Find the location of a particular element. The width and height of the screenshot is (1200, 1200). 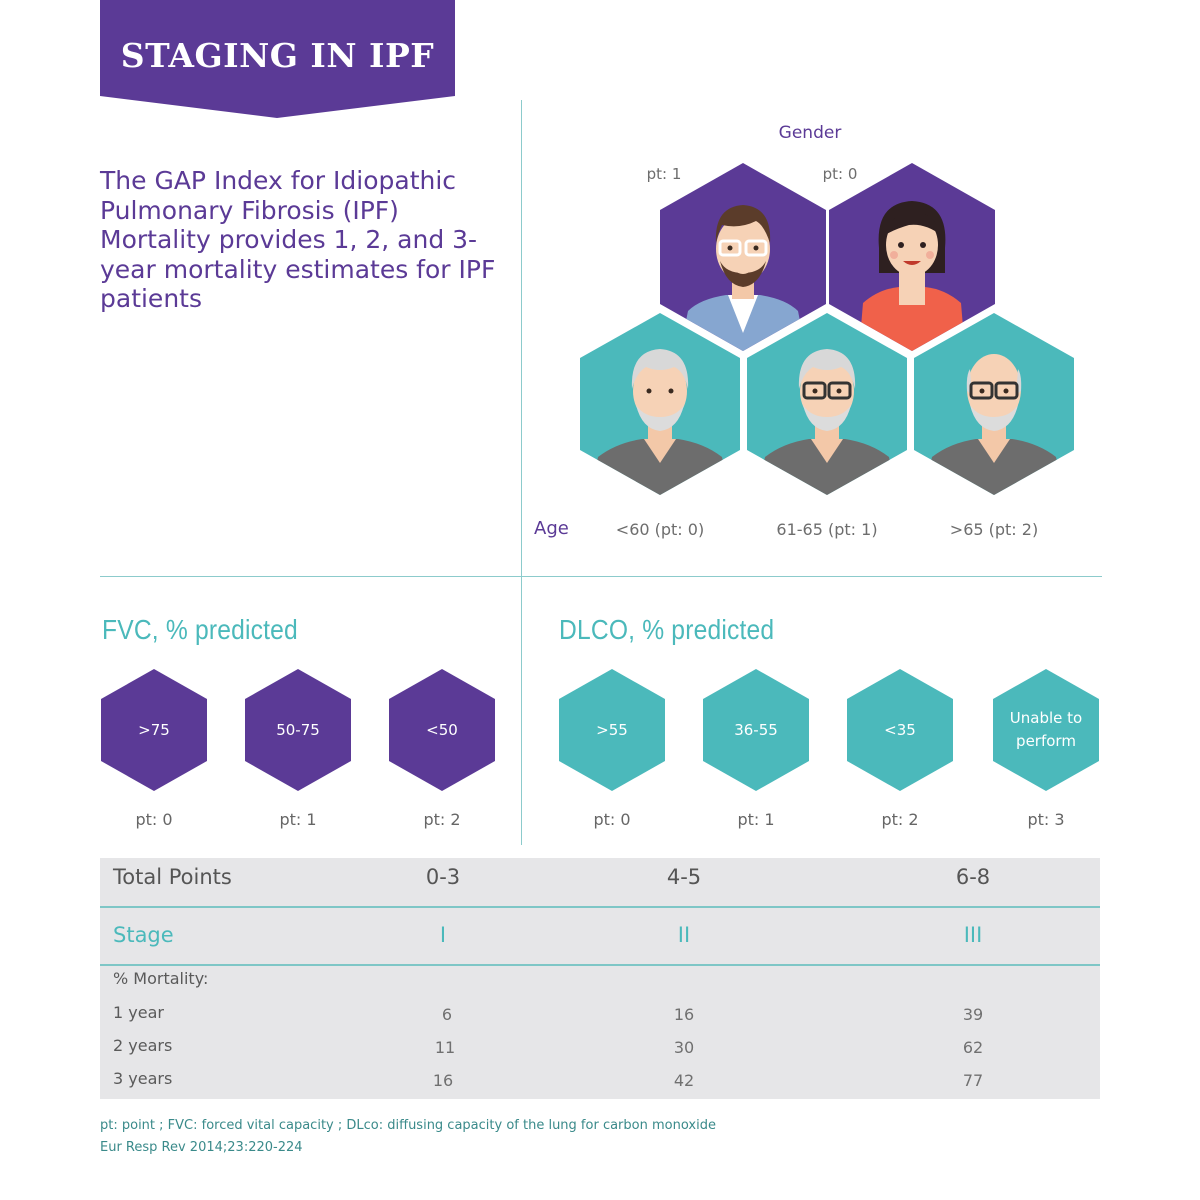

page-title: STAGING IN IPF is located at coordinates (277, 55).